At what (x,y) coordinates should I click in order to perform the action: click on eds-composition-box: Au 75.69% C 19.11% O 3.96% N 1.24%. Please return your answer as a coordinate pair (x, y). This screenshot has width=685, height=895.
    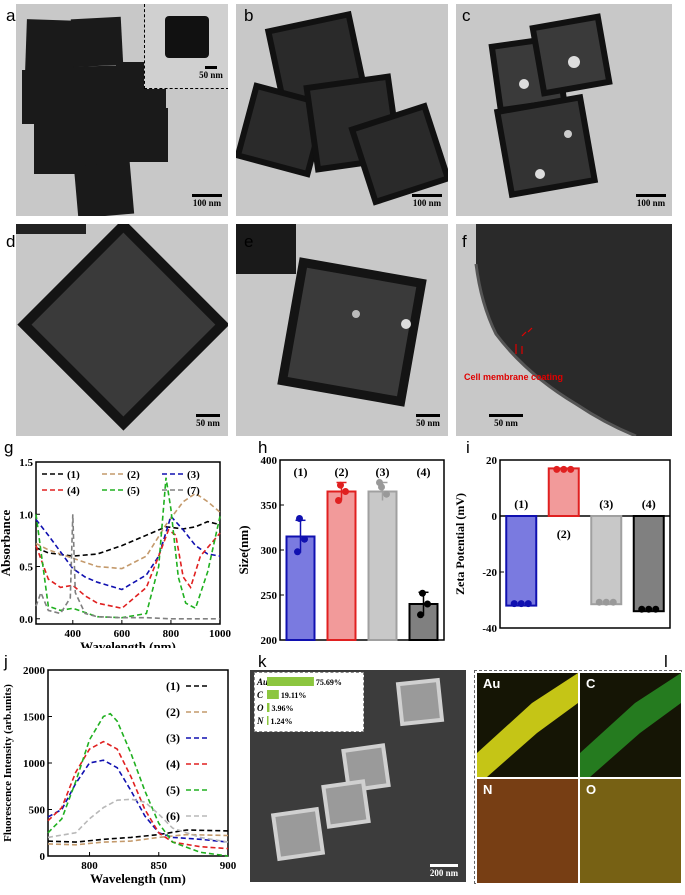
    Looking at the image, I should click on (309, 702).